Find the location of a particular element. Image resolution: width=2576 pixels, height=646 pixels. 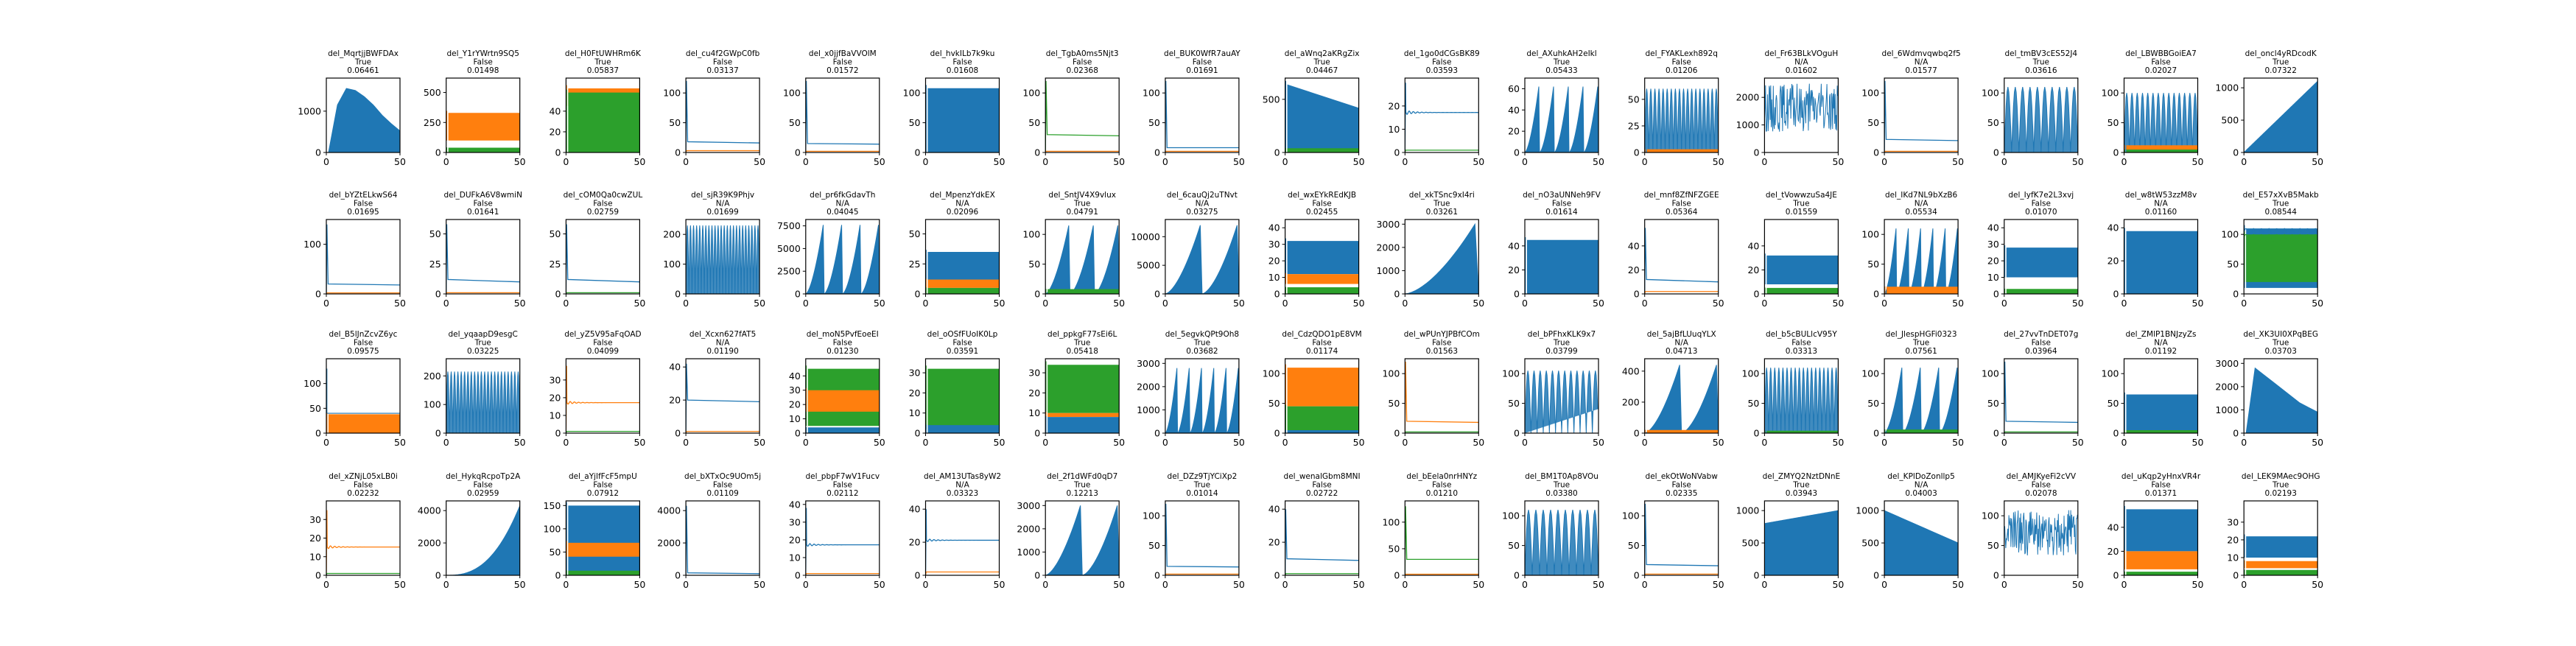

subplot-score: 0.02368 is located at coordinates (1082, 70).